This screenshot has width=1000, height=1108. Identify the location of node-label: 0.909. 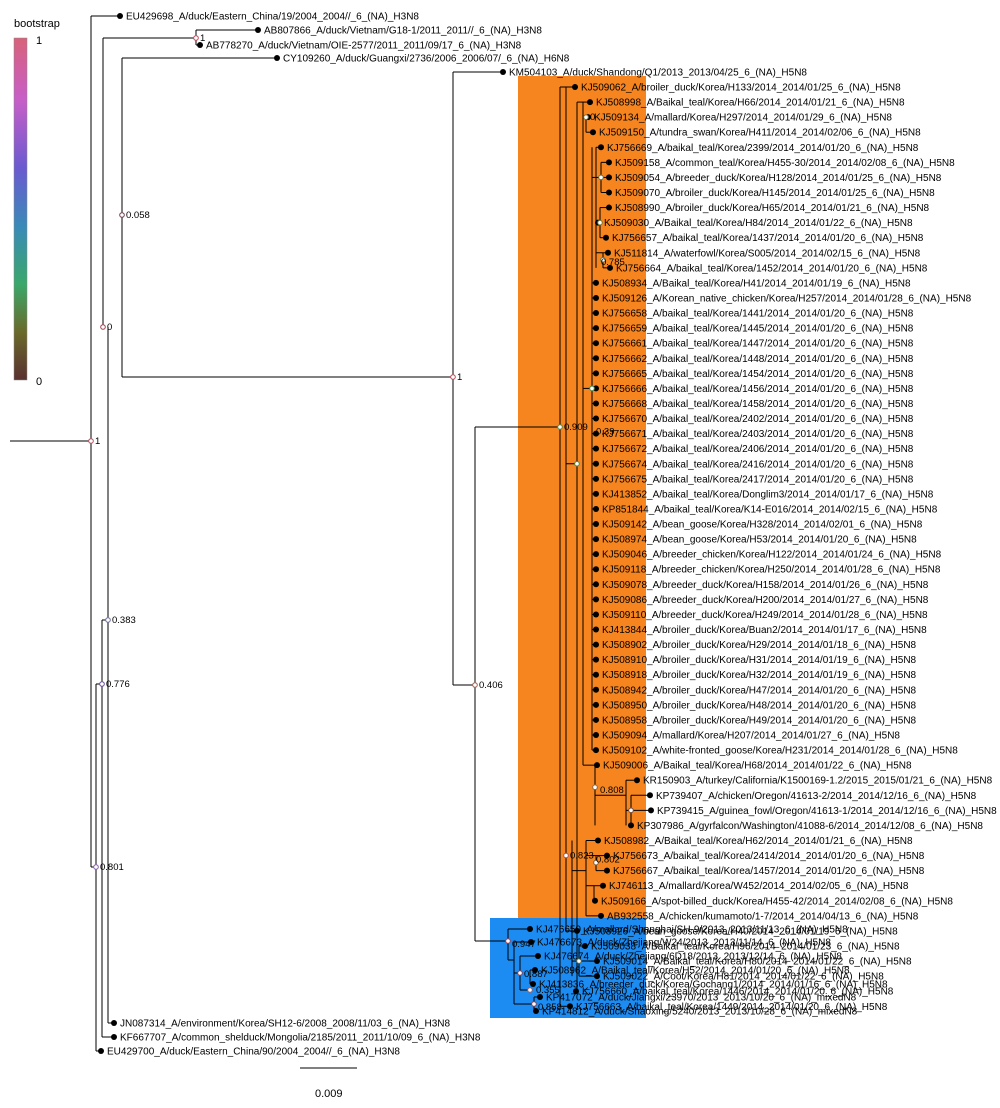
(576, 427).